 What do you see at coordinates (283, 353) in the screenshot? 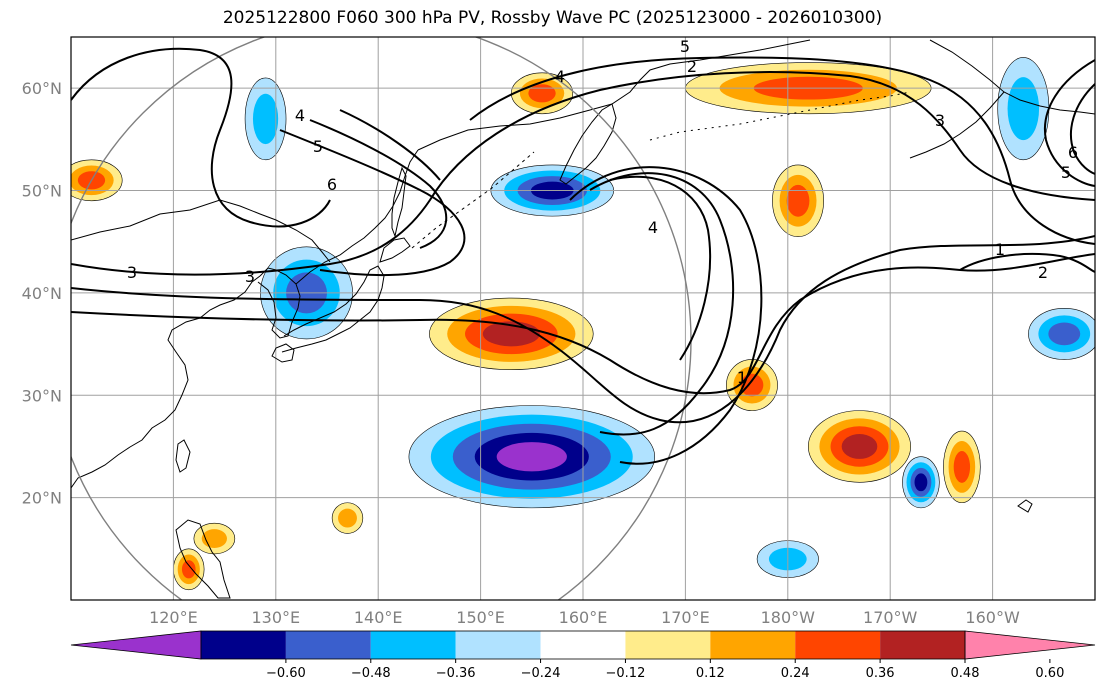
I see `coastline-japan-kyushu` at bounding box center [283, 353].